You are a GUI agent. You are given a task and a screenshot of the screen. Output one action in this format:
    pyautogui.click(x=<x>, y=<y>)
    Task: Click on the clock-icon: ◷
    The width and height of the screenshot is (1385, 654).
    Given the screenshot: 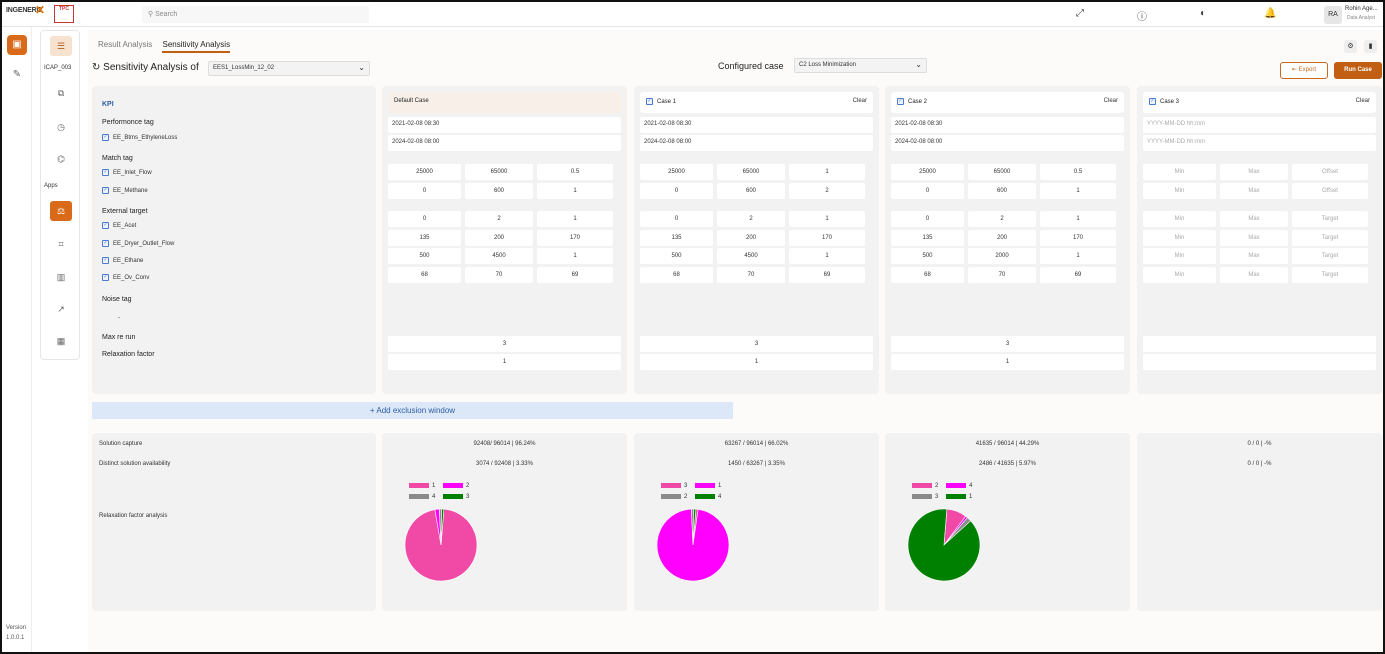 What is the action you would take?
    pyautogui.click(x=61, y=127)
    